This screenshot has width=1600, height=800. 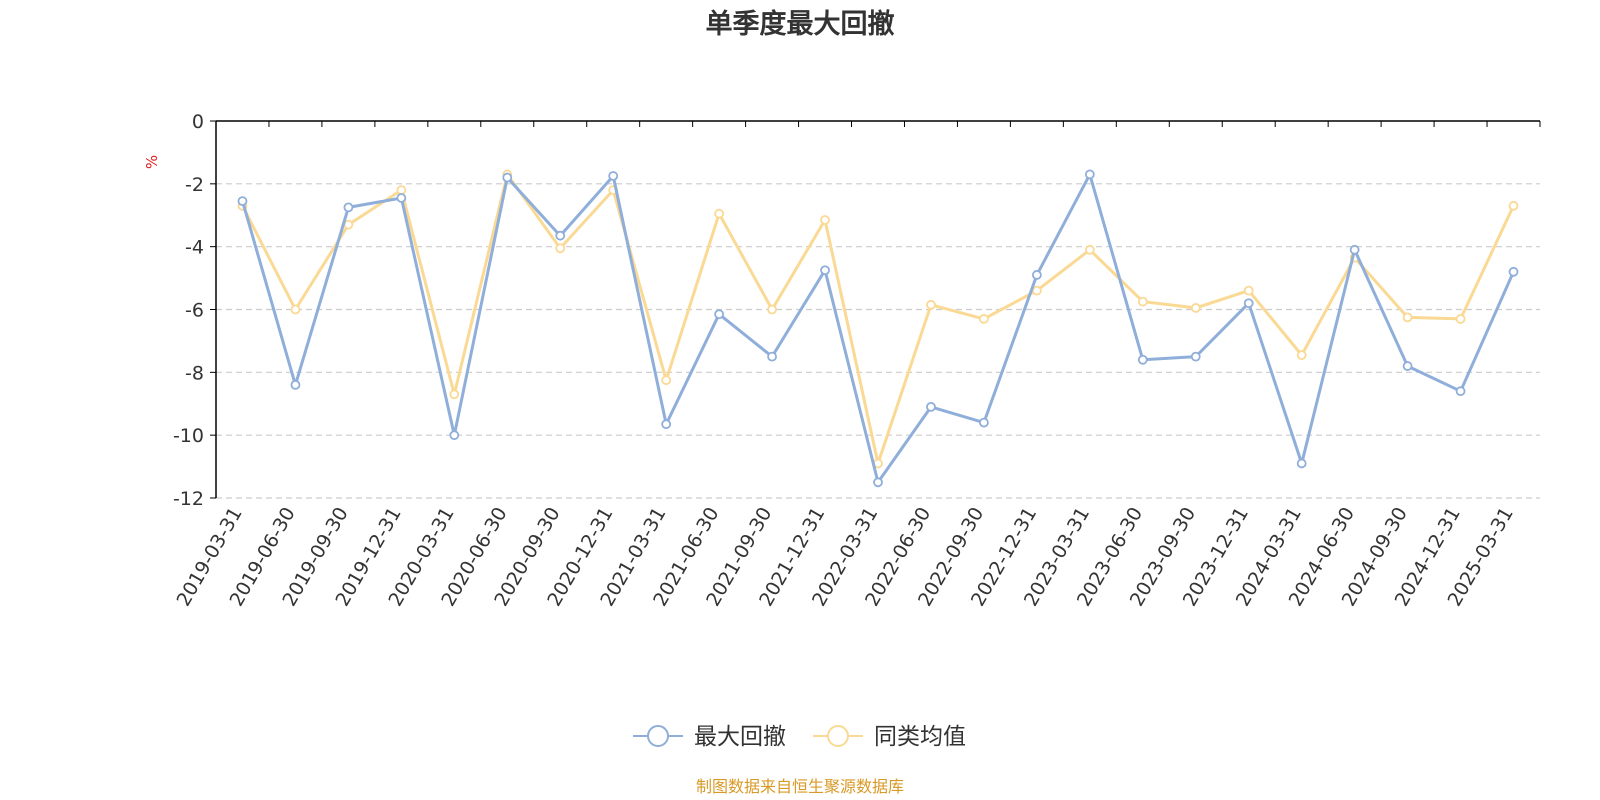 I want to click on y-tick-label: 0, so click(x=198, y=122).